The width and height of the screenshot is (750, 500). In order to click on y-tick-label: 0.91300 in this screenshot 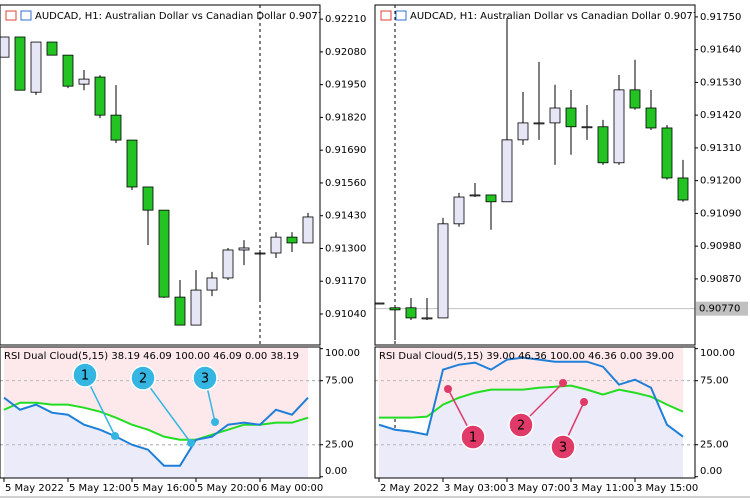, I will do `click(345, 248)`.